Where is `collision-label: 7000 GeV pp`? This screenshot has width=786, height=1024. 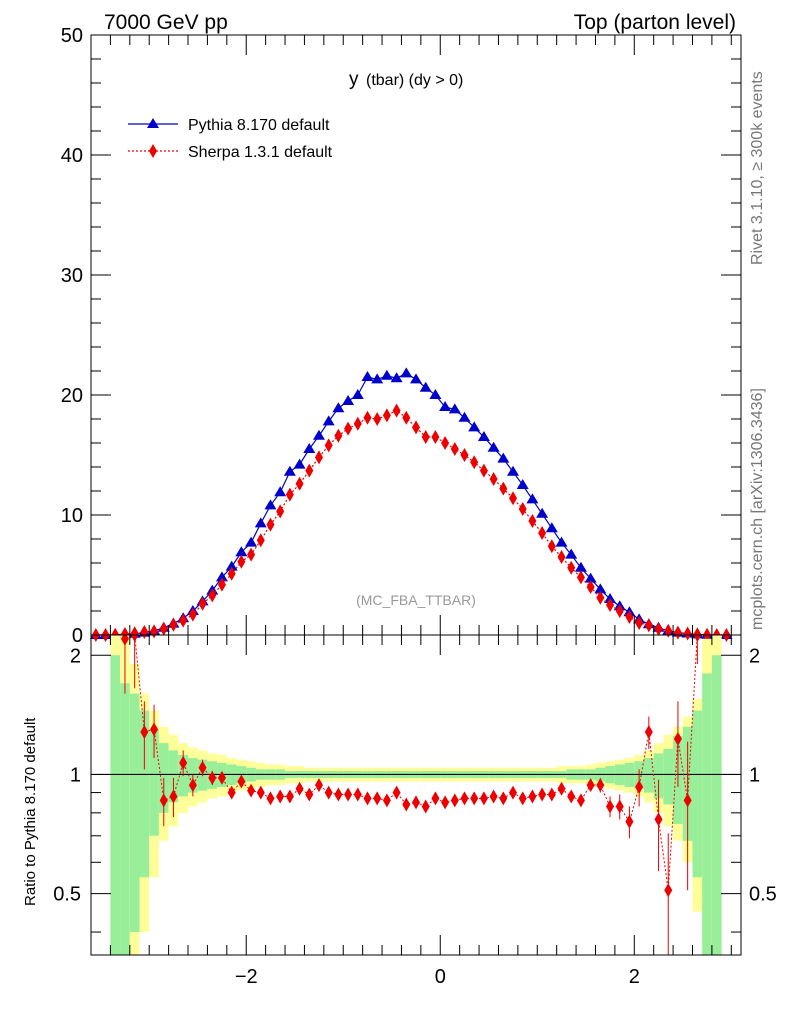 collision-label: 7000 GeV pp is located at coordinates (166, 22).